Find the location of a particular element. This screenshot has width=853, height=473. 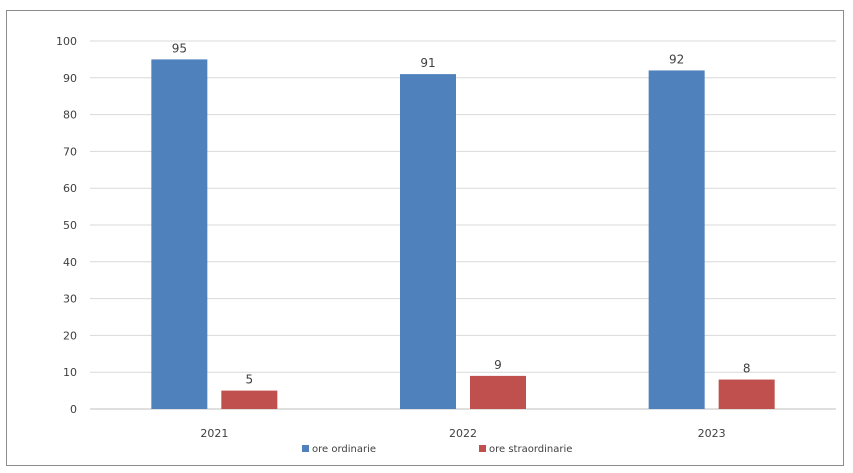

x-tick-label: 2023 is located at coordinates (712, 433).